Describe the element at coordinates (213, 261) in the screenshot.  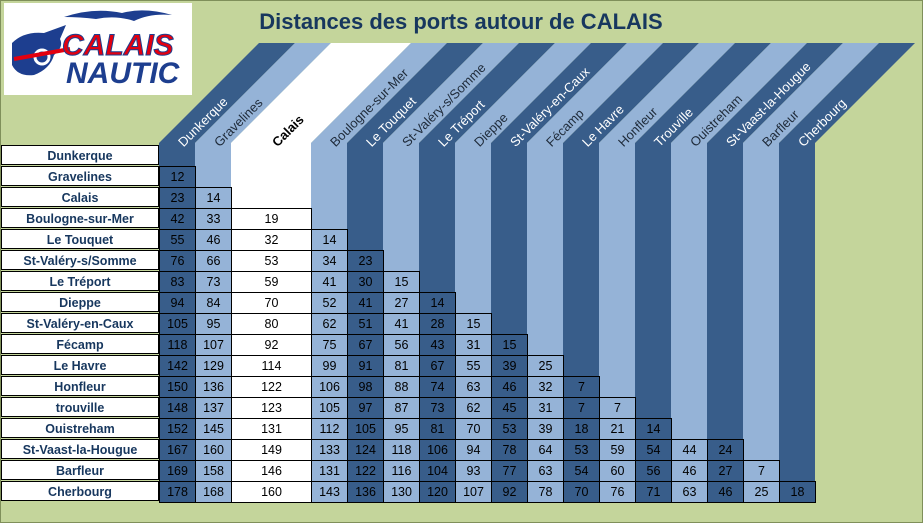
I see `distance-cell: 66` at that location.